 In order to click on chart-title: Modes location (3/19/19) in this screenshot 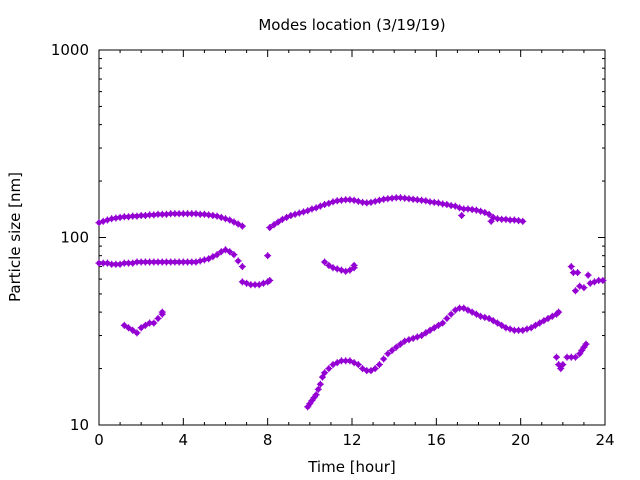, I will do `click(351, 25)`.